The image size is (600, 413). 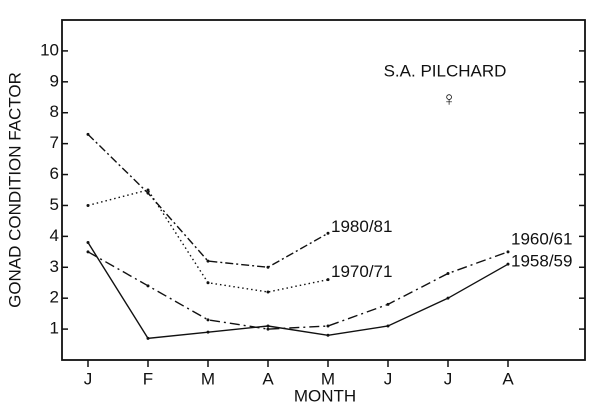 What do you see at coordinates (148, 378) in the screenshot?
I see `x-tick-label: F` at bounding box center [148, 378].